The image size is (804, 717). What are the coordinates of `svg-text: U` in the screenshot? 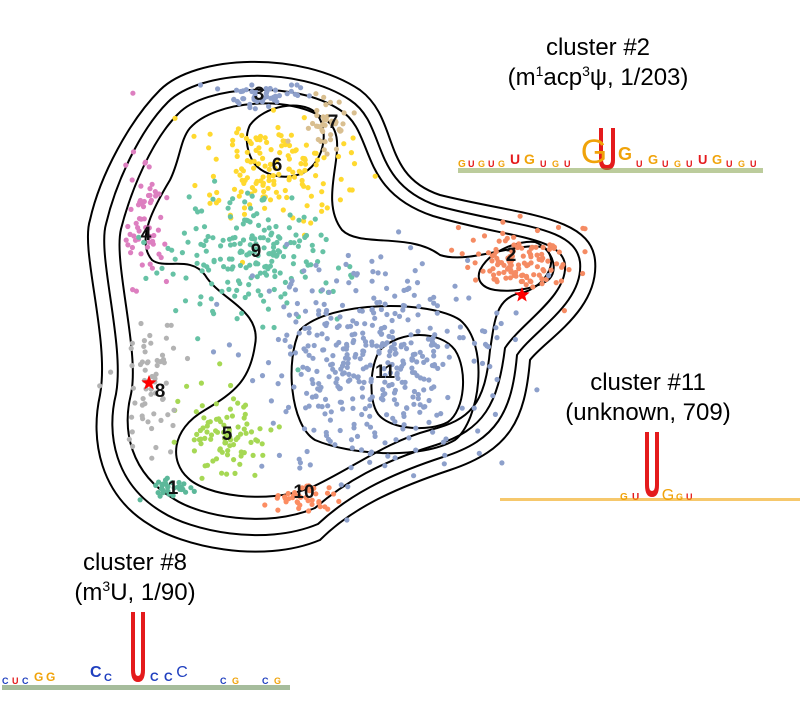 It's located at (689, 164).